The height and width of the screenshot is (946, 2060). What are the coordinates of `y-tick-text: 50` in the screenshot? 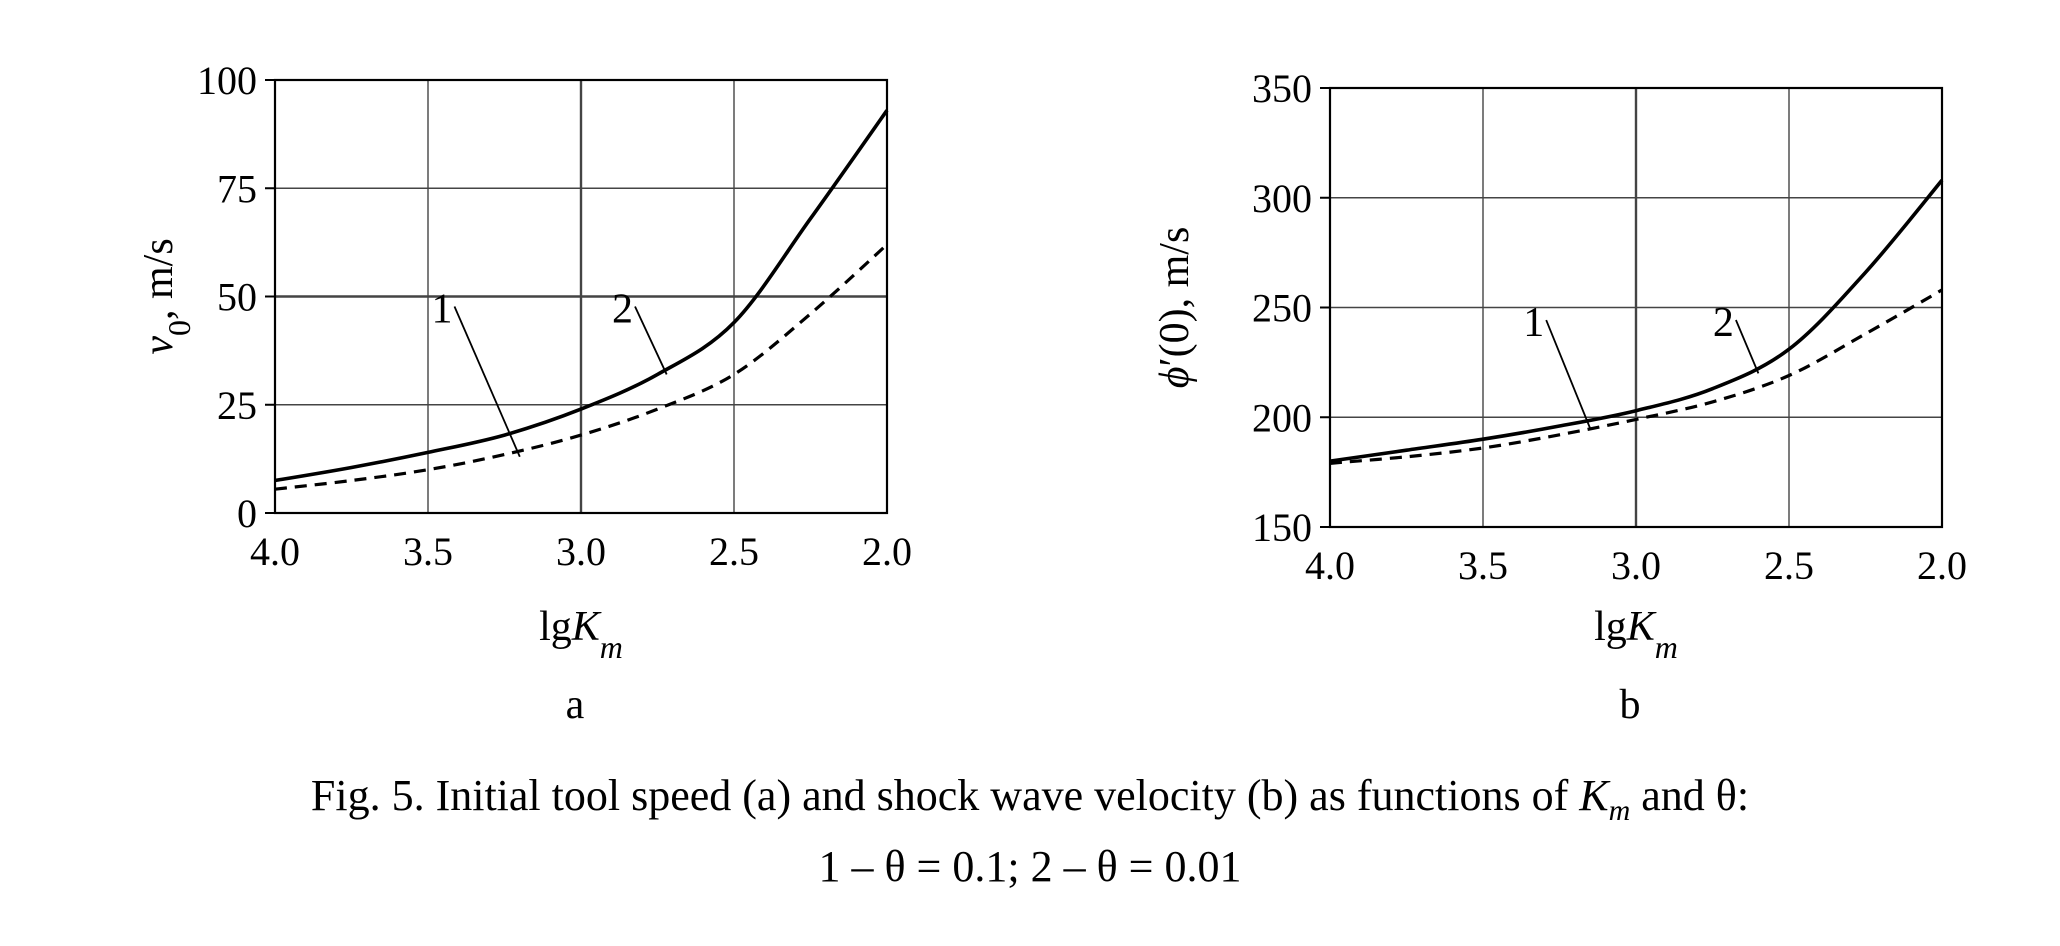 It's located at (237, 297).